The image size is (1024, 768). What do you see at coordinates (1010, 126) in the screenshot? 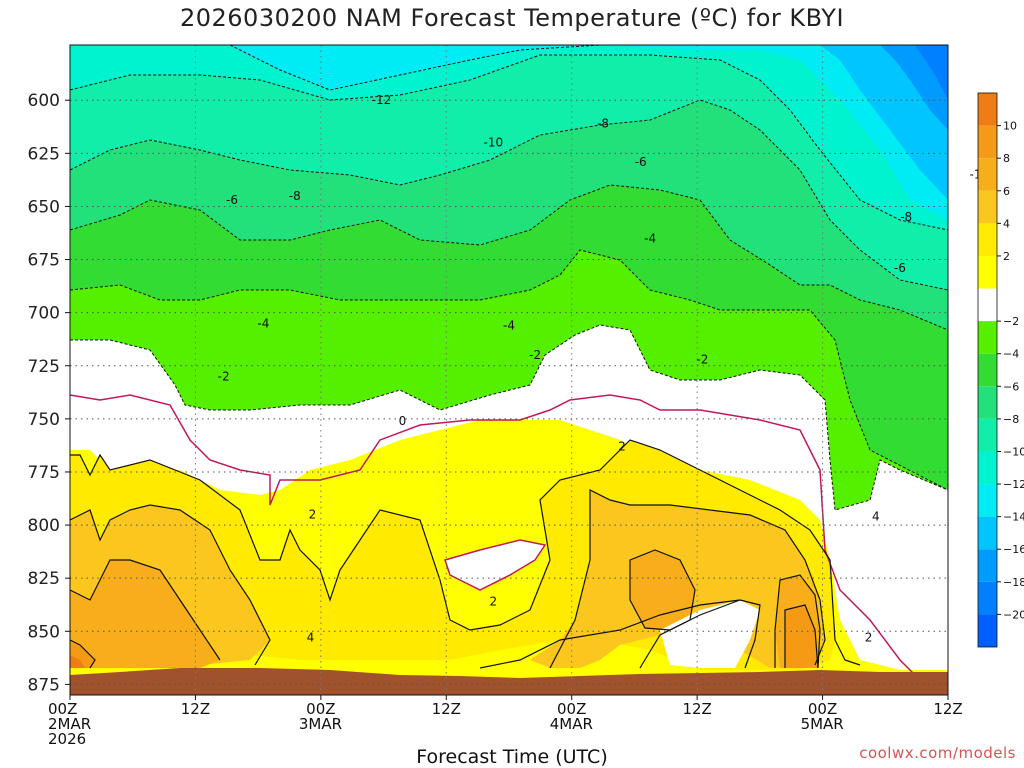
I see `colorbar-tick-label: 10` at bounding box center [1010, 126].